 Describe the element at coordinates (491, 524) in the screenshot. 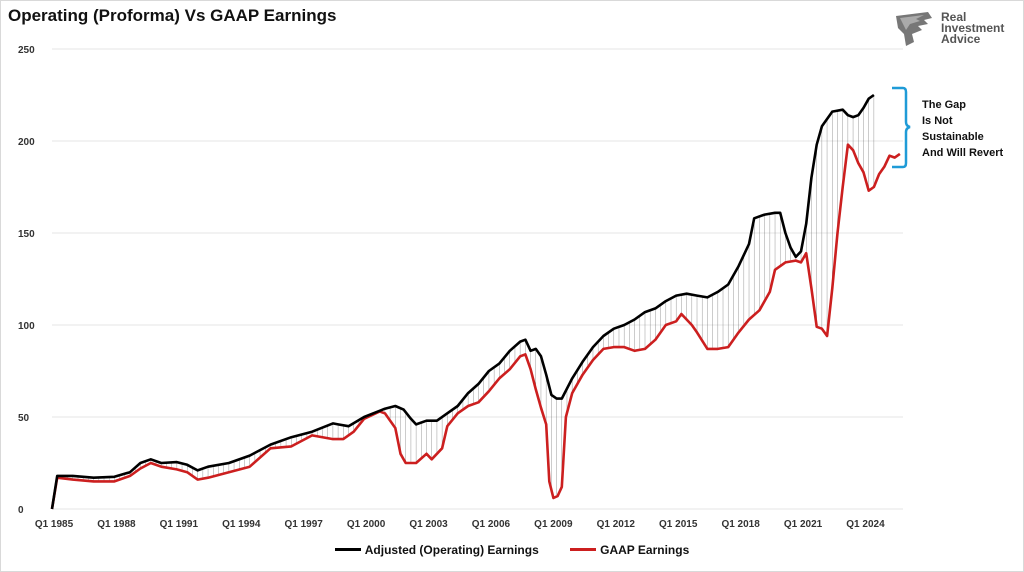

I see `x-tick-label: Q1 2006` at that location.